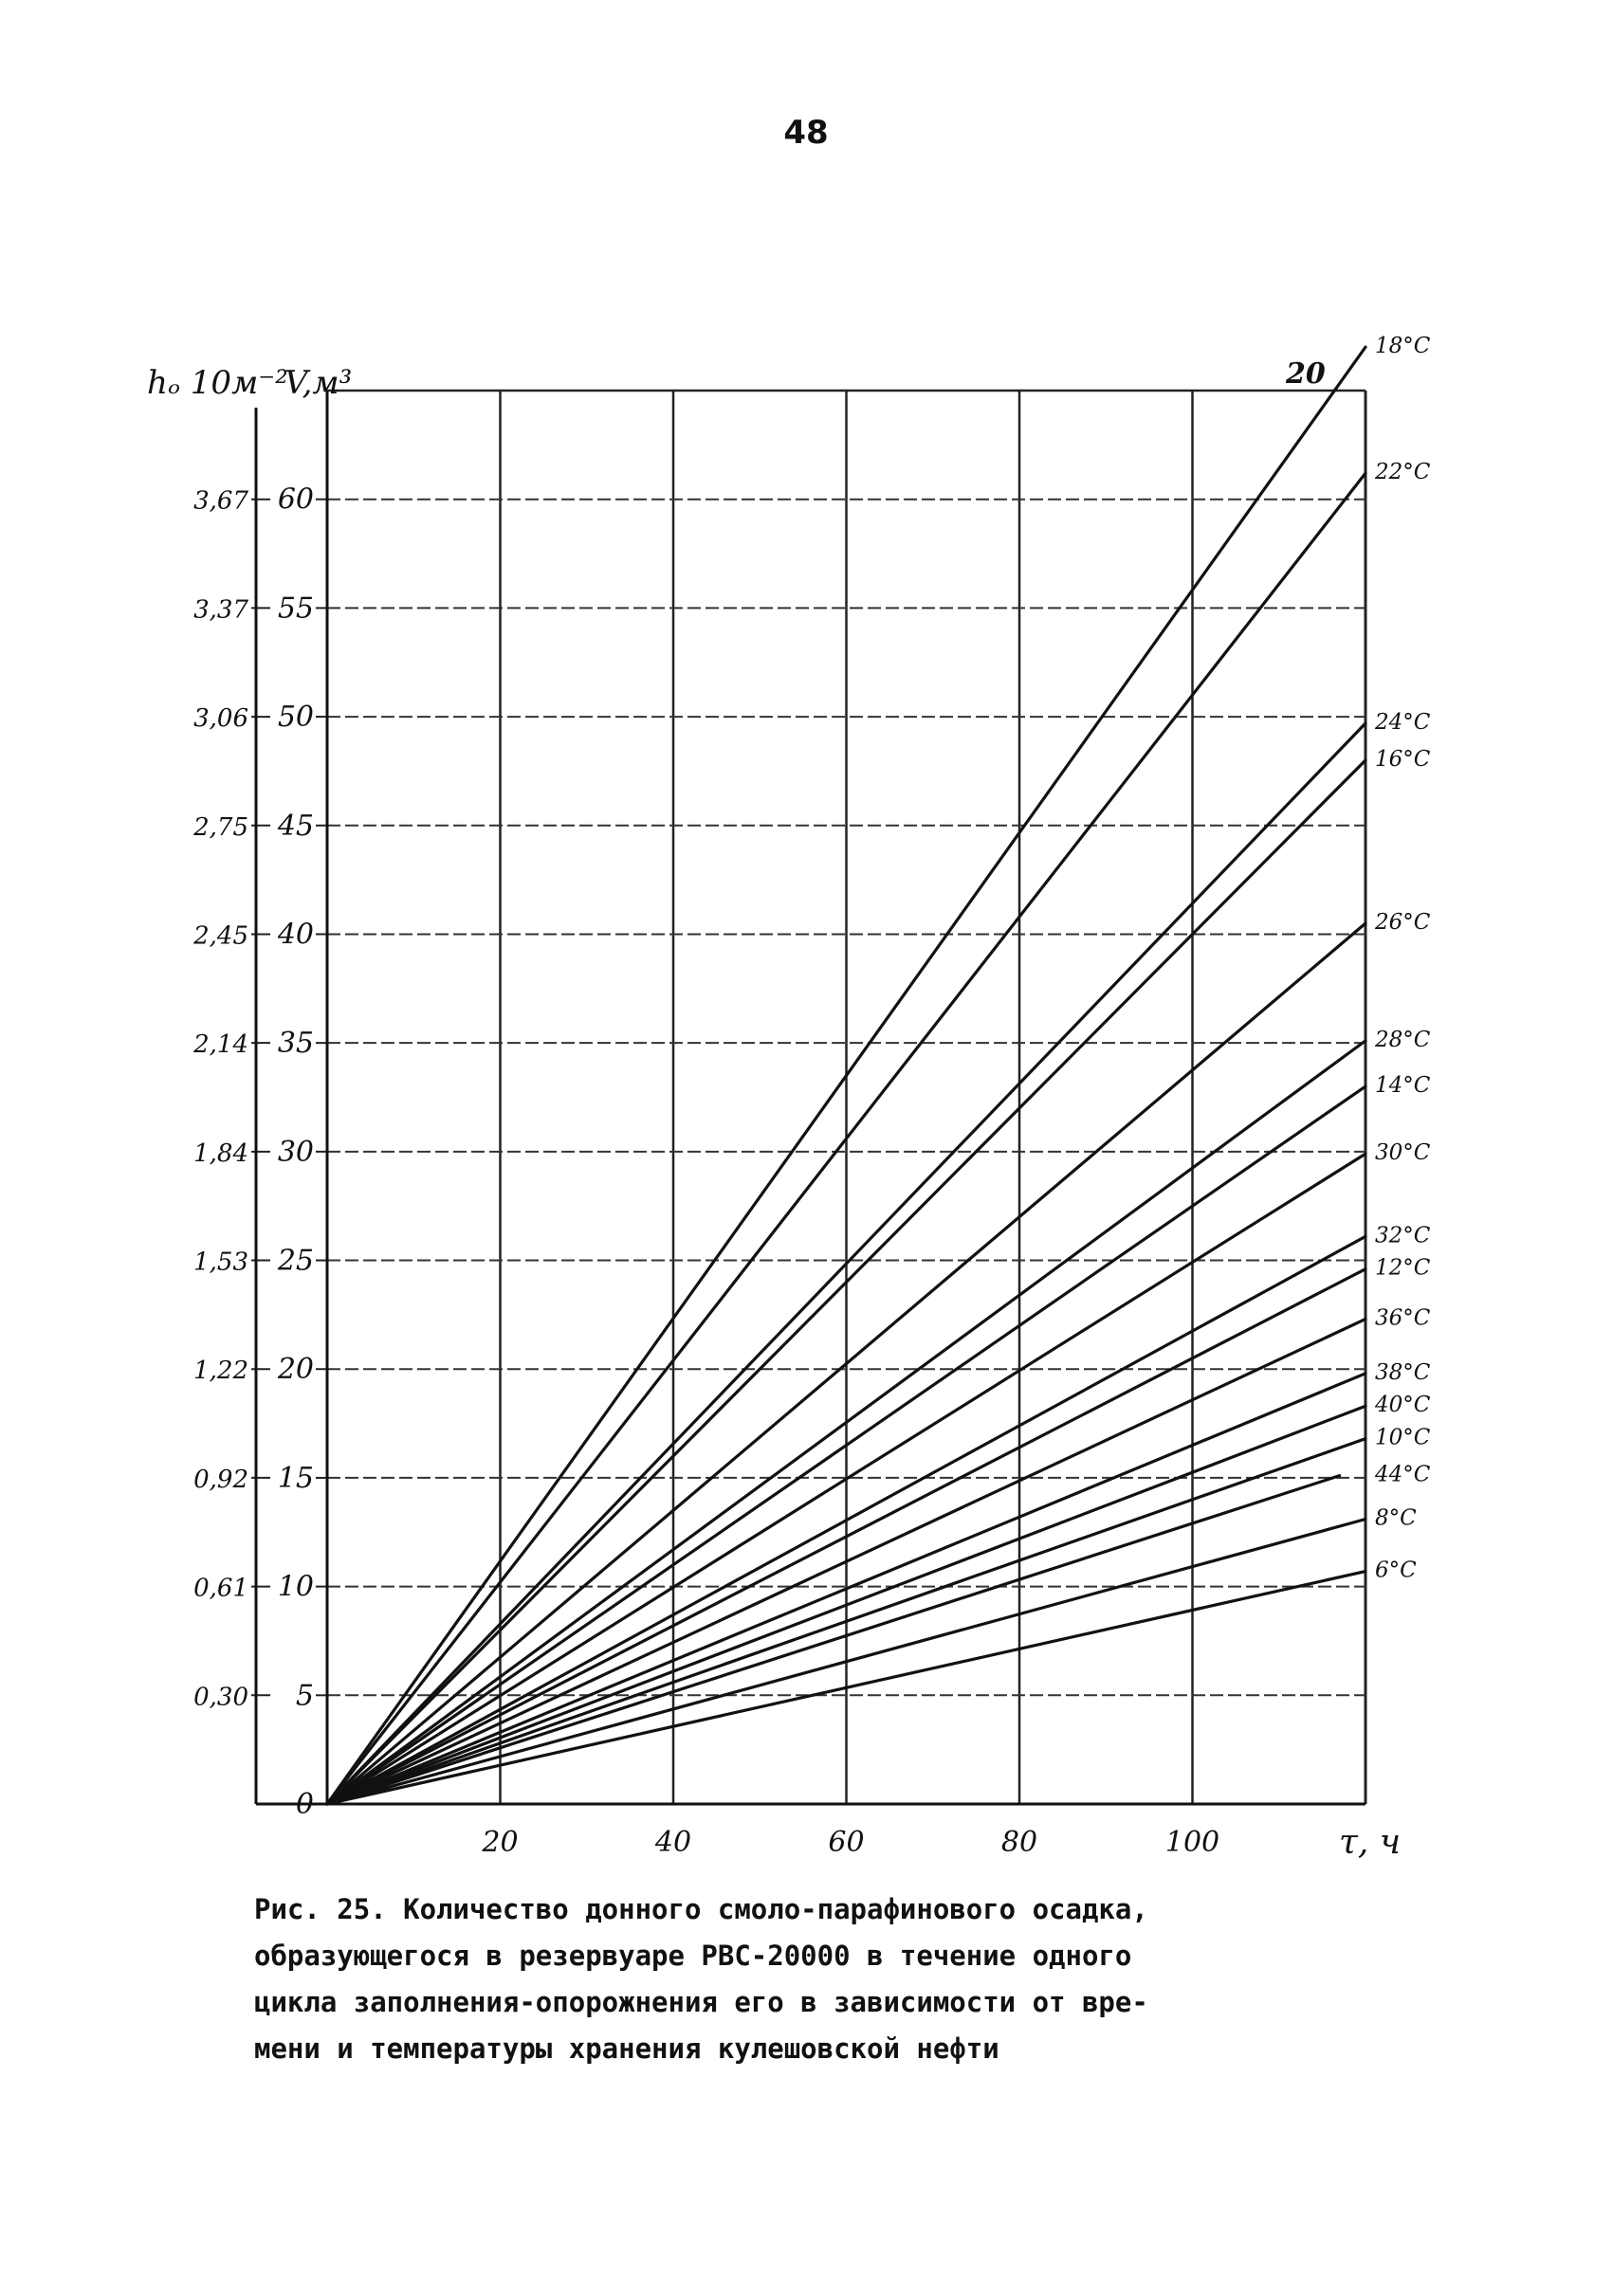 The image size is (1613, 2296). Describe the element at coordinates (296, 500) in the screenshot. I see `y-tick-label: 60` at that location.